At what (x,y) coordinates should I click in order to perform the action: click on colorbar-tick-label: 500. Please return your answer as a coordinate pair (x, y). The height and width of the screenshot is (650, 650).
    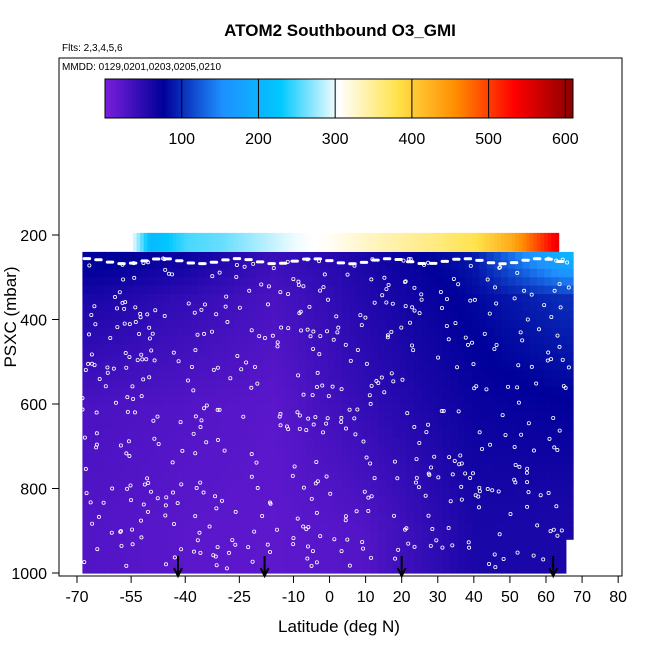
    Looking at the image, I should click on (488, 139).